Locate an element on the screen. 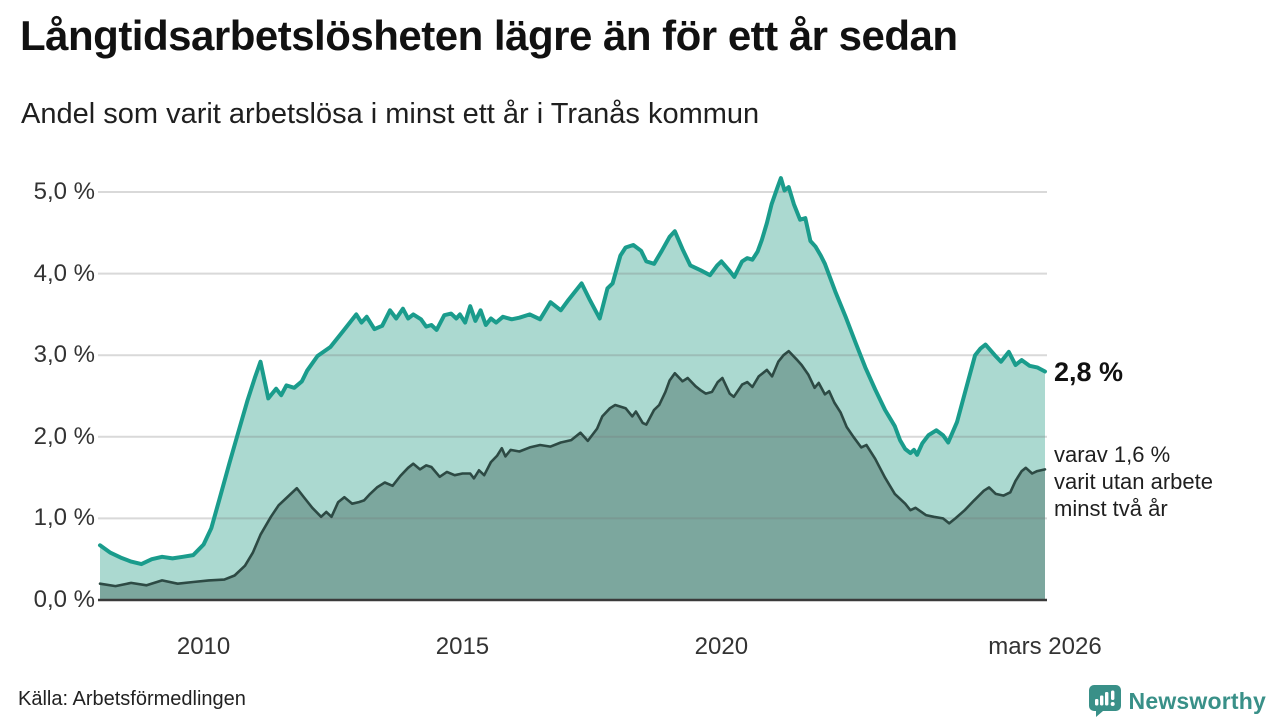 The width and height of the screenshot is (1280, 720). y-tick-label: 3,0 % is located at coordinates (64, 355).